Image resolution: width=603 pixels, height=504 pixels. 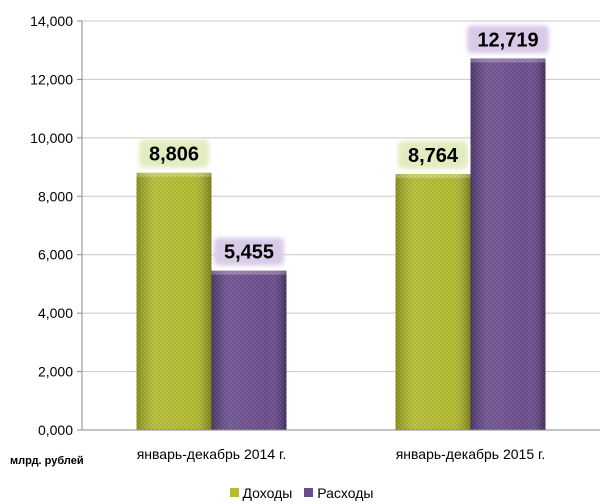 What do you see at coordinates (55, 430) in the screenshot?
I see `y-tick-label: 0,000` at bounding box center [55, 430].